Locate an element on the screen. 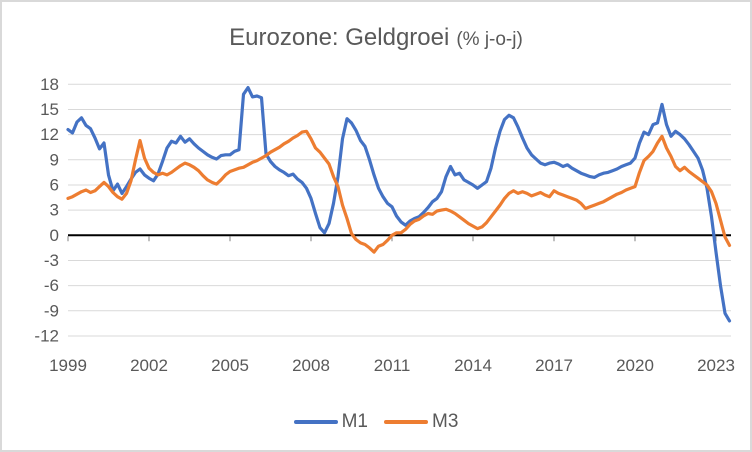 The height and width of the screenshot is (452, 752). x-axis-label: 2008 is located at coordinates (311, 365).